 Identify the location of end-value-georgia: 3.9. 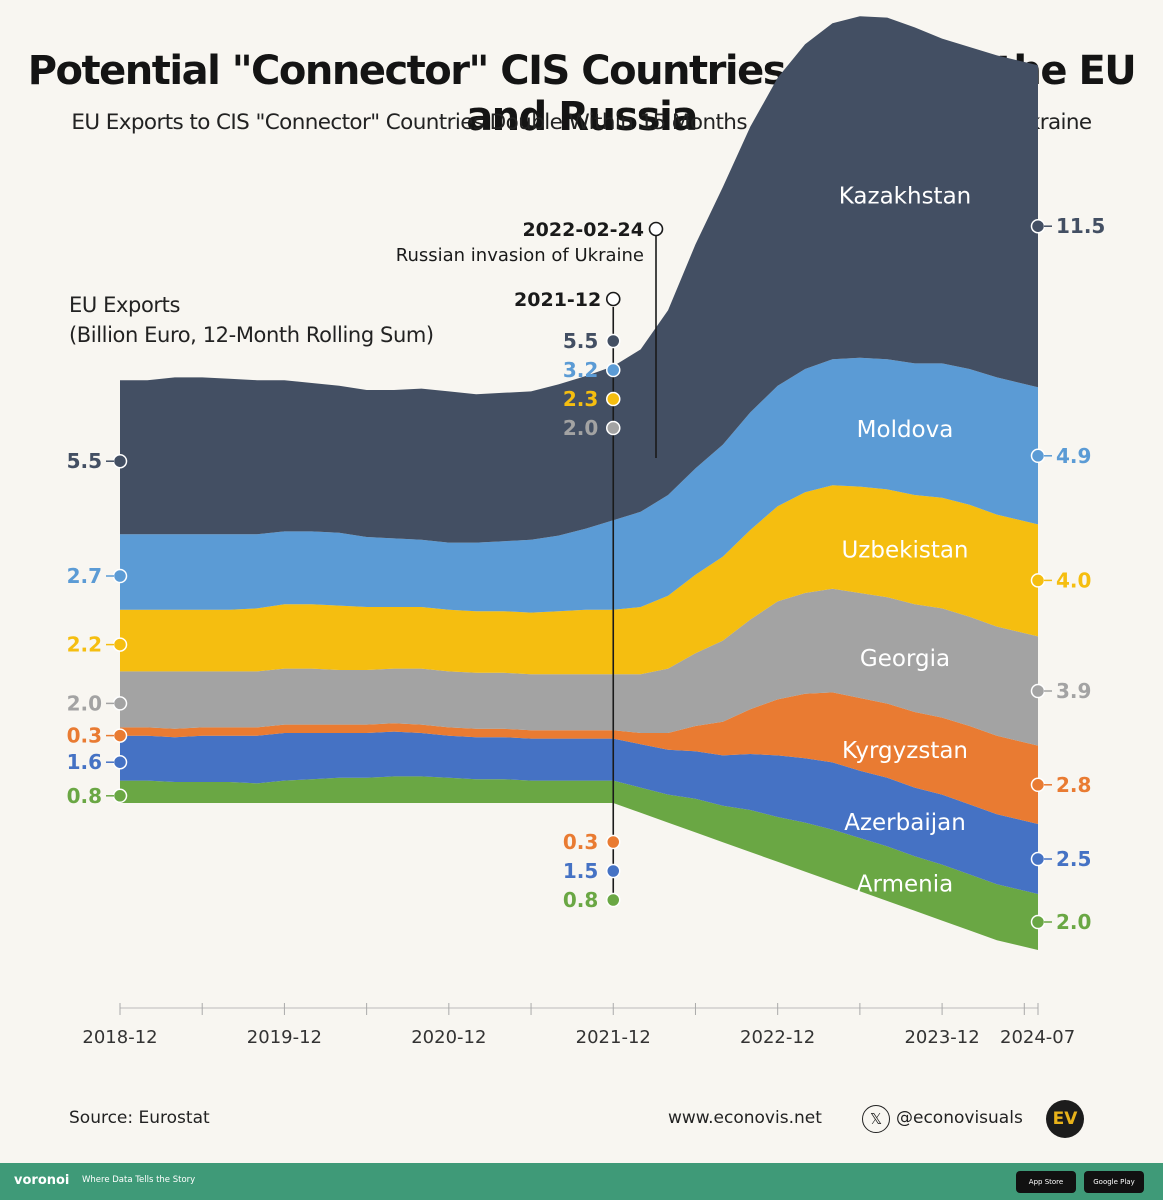
(1073, 691).